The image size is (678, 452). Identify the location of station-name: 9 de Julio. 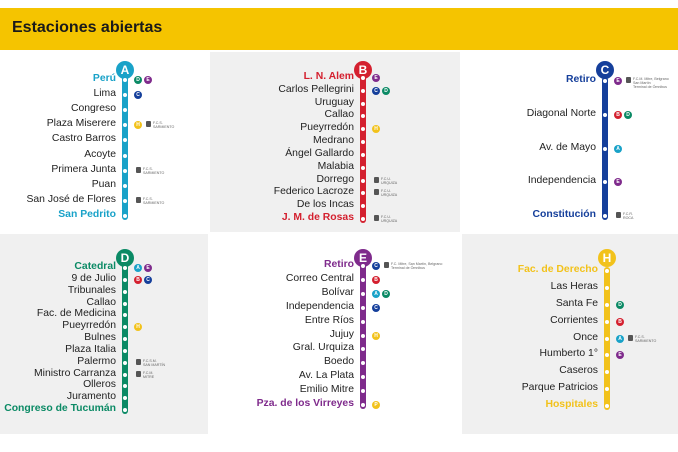
(93, 278).